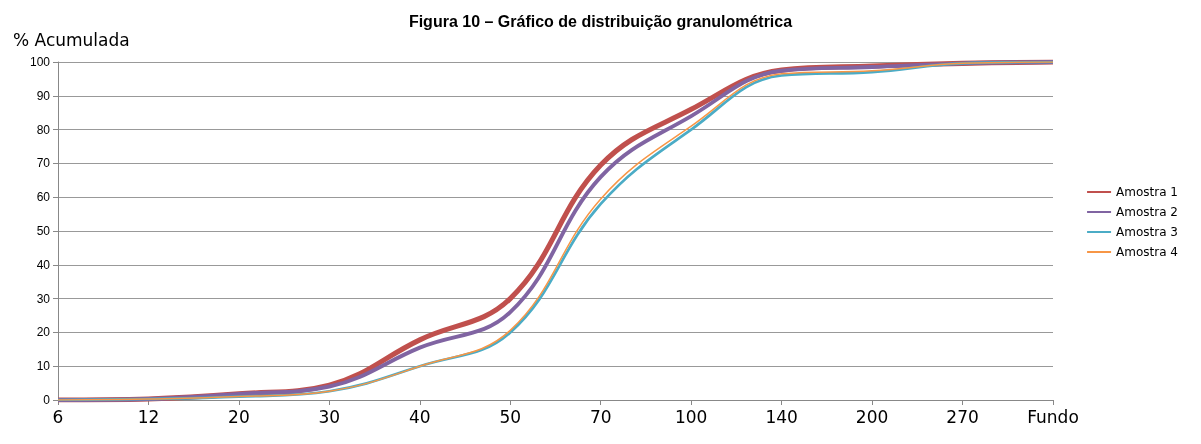 The height and width of the screenshot is (444, 1201). Describe the element at coordinates (43, 95) in the screenshot. I see `y-tick-label: 90` at that location.